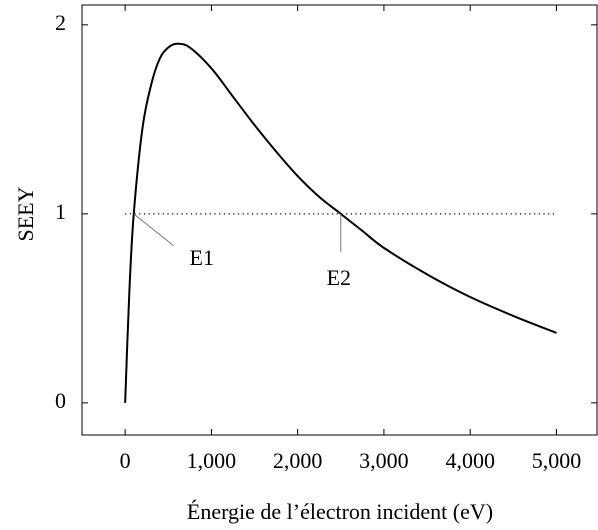 This screenshot has height=530, width=598. I want to click on x-tick-label: 1,000, so click(212, 460).